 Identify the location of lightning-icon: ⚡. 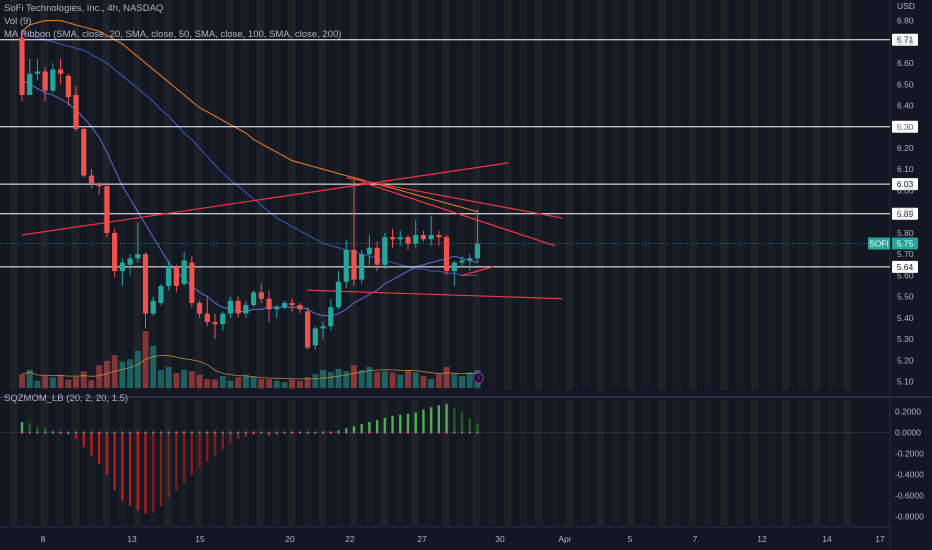
(478, 378).